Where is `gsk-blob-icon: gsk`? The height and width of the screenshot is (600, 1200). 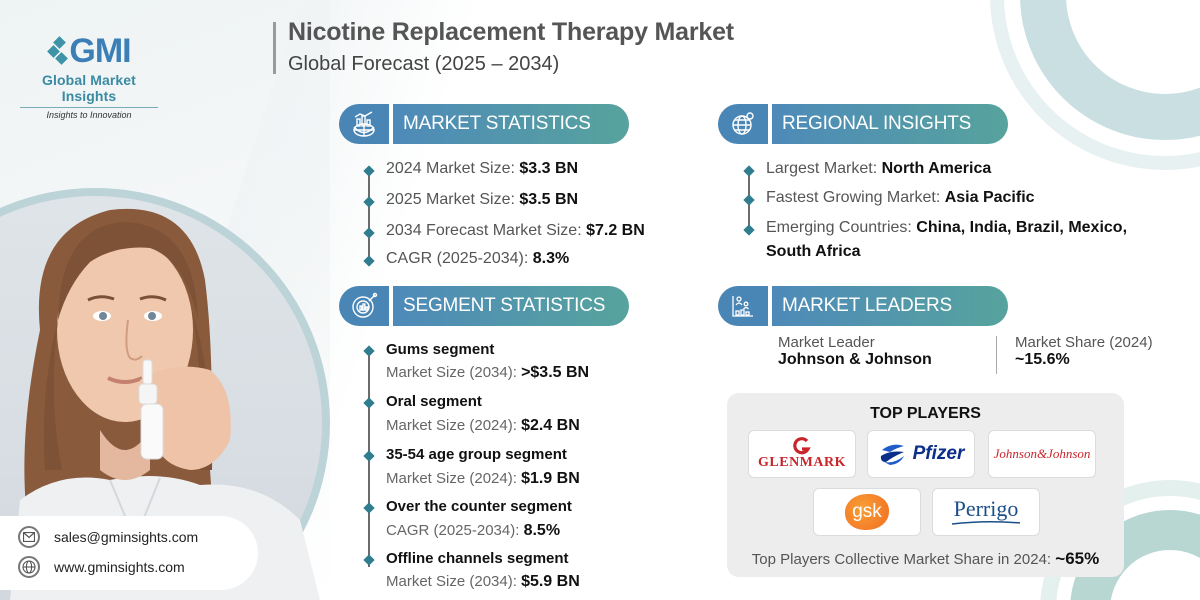
gsk-blob-icon: gsk is located at coordinates (867, 512).